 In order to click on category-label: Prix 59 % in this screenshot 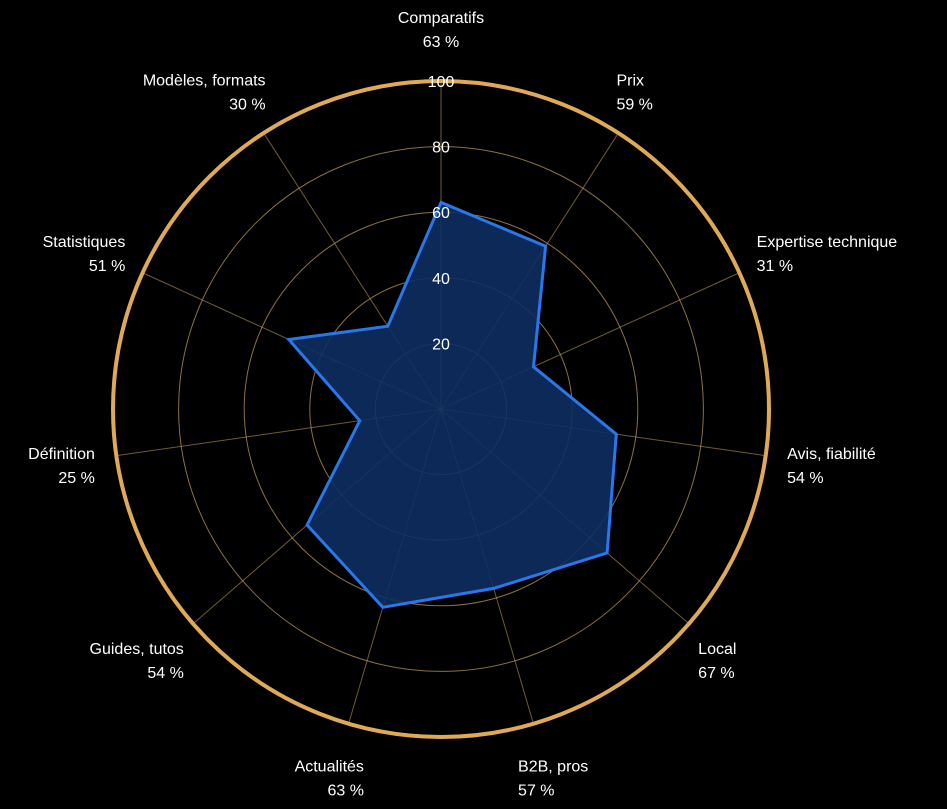, I will do `click(634, 92)`.